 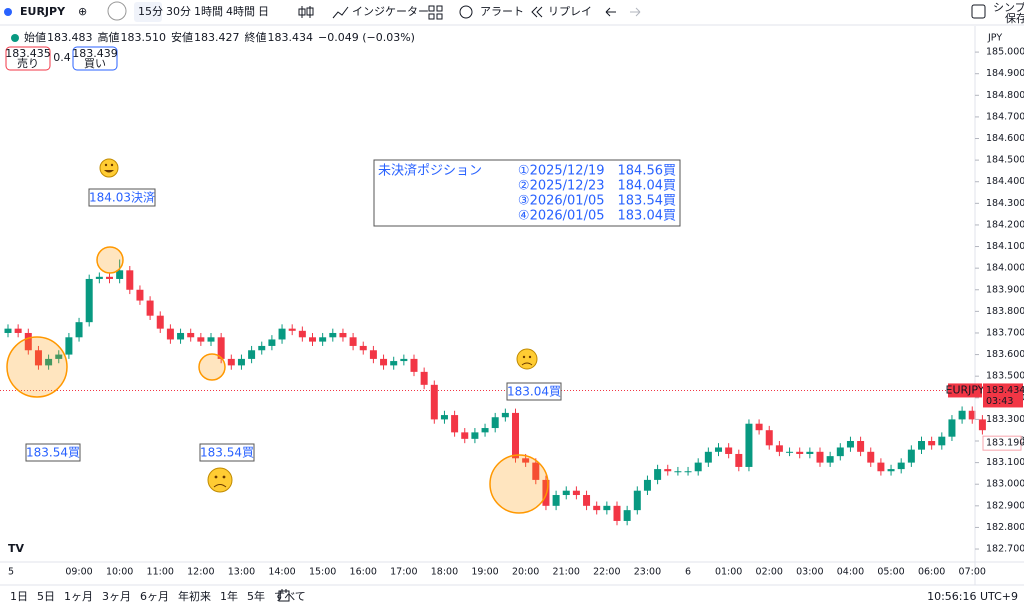 What do you see at coordinates (8, 12) in the screenshot?
I see `flag-icon` at bounding box center [8, 12].